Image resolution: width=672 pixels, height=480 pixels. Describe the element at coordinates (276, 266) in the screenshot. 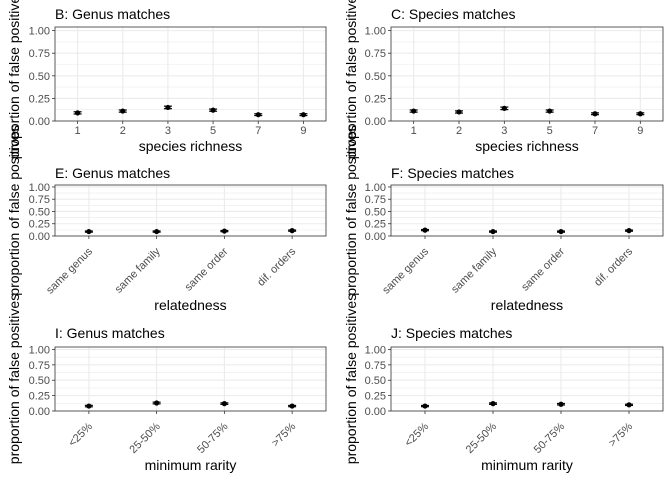

I see `x-tick-label: dif. orders` at that location.